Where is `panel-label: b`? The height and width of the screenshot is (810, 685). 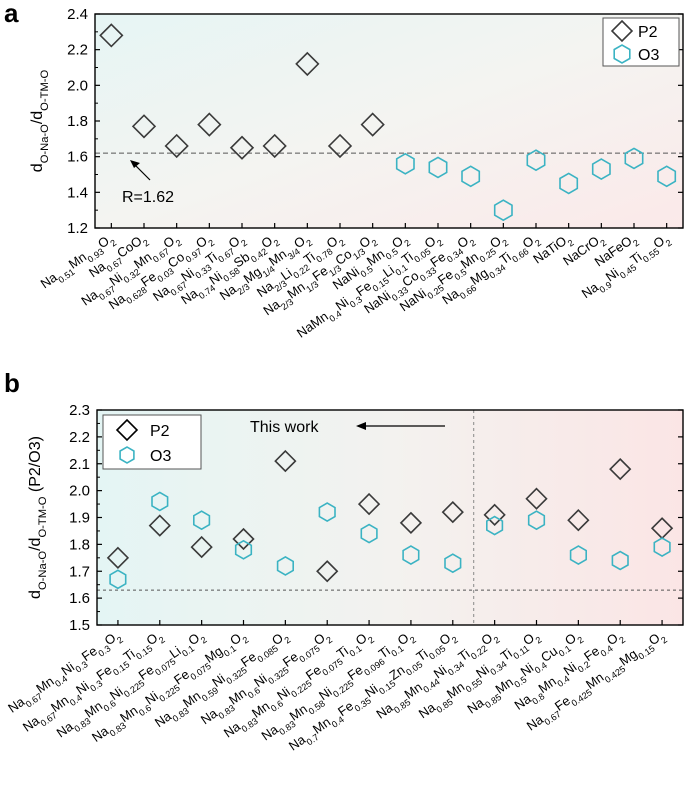 panel-label: b is located at coordinates (12, 383).